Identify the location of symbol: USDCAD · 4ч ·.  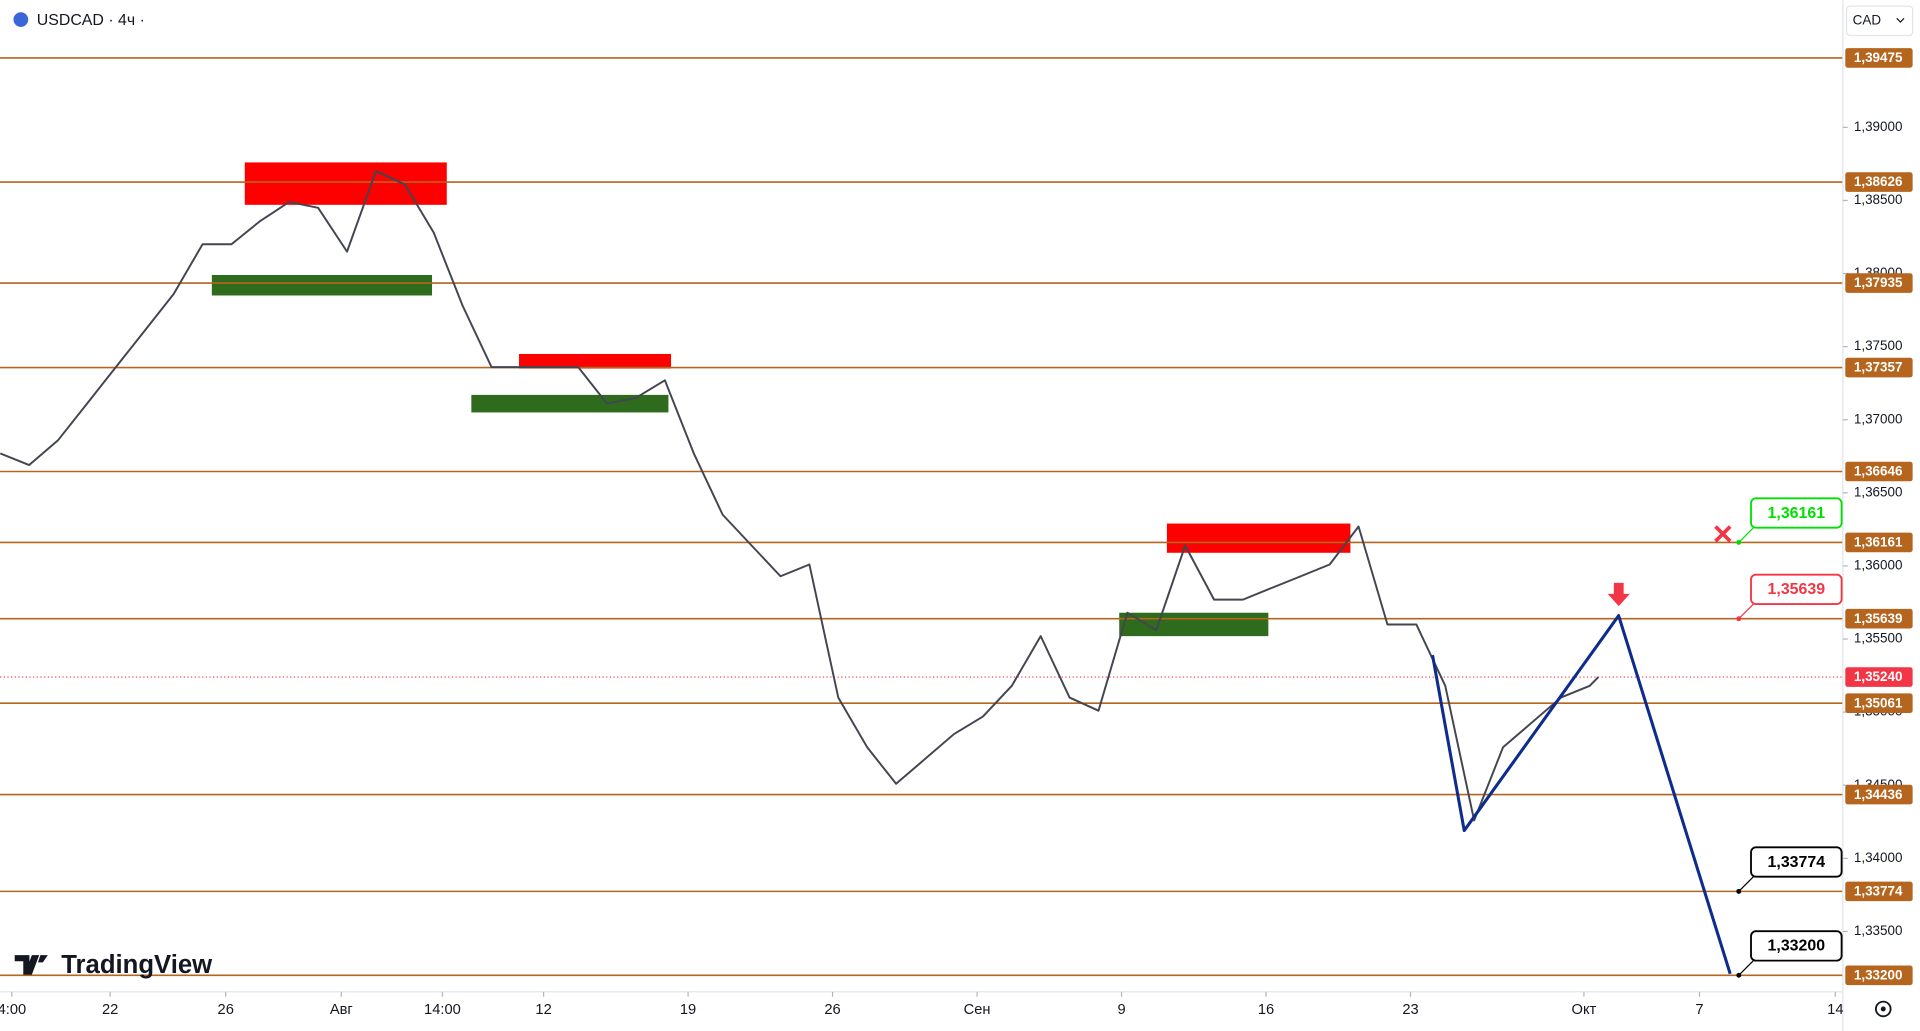
(91, 20).